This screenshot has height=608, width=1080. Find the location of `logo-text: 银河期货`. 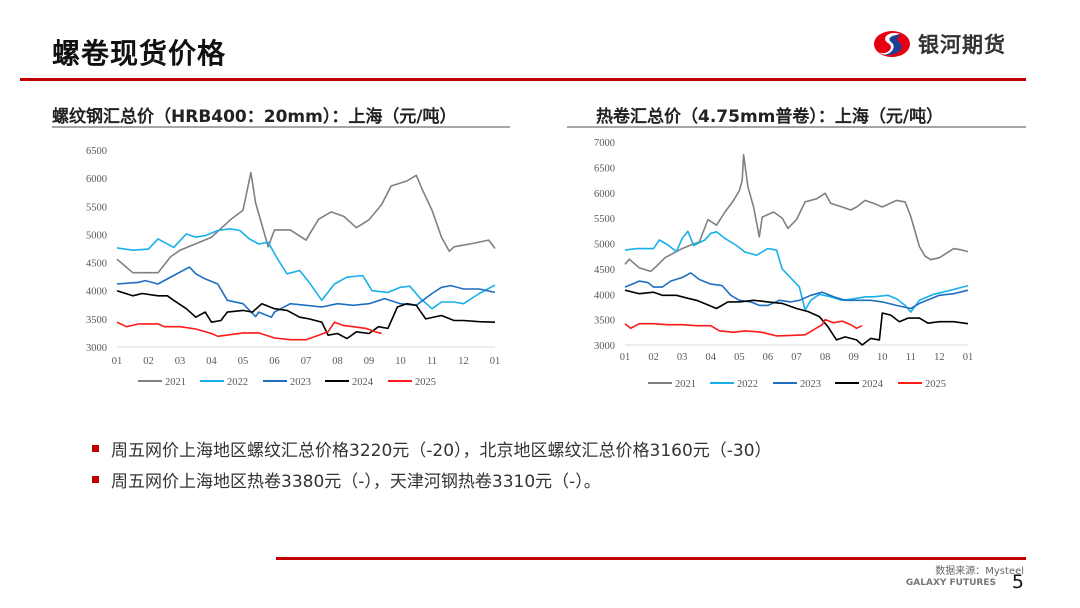

logo-text: 银河期货 is located at coordinates (962, 45).